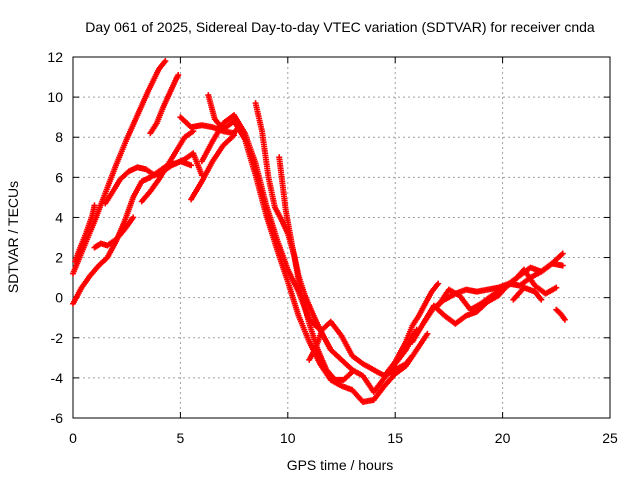  I want to click on x-tick-label: 20, so click(503, 438).